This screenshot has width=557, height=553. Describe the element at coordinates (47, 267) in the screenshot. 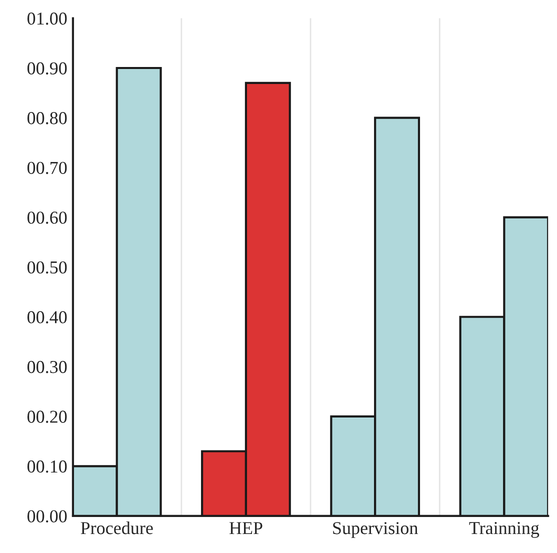

I see `y-tick-label: 00.50` at that location.